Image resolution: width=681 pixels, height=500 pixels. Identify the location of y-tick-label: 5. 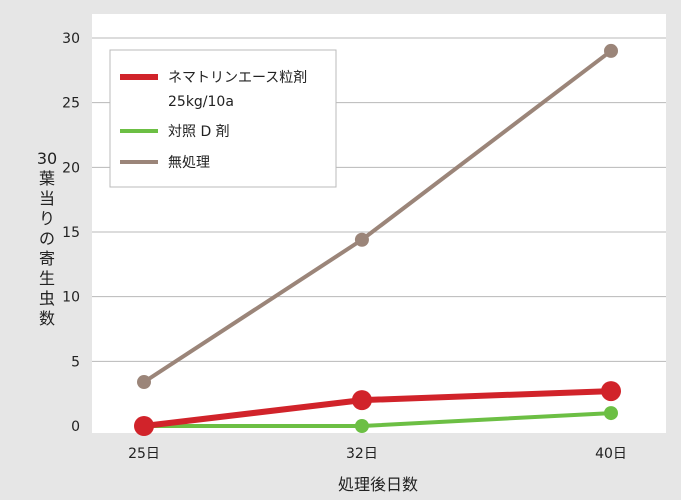
(75, 362).